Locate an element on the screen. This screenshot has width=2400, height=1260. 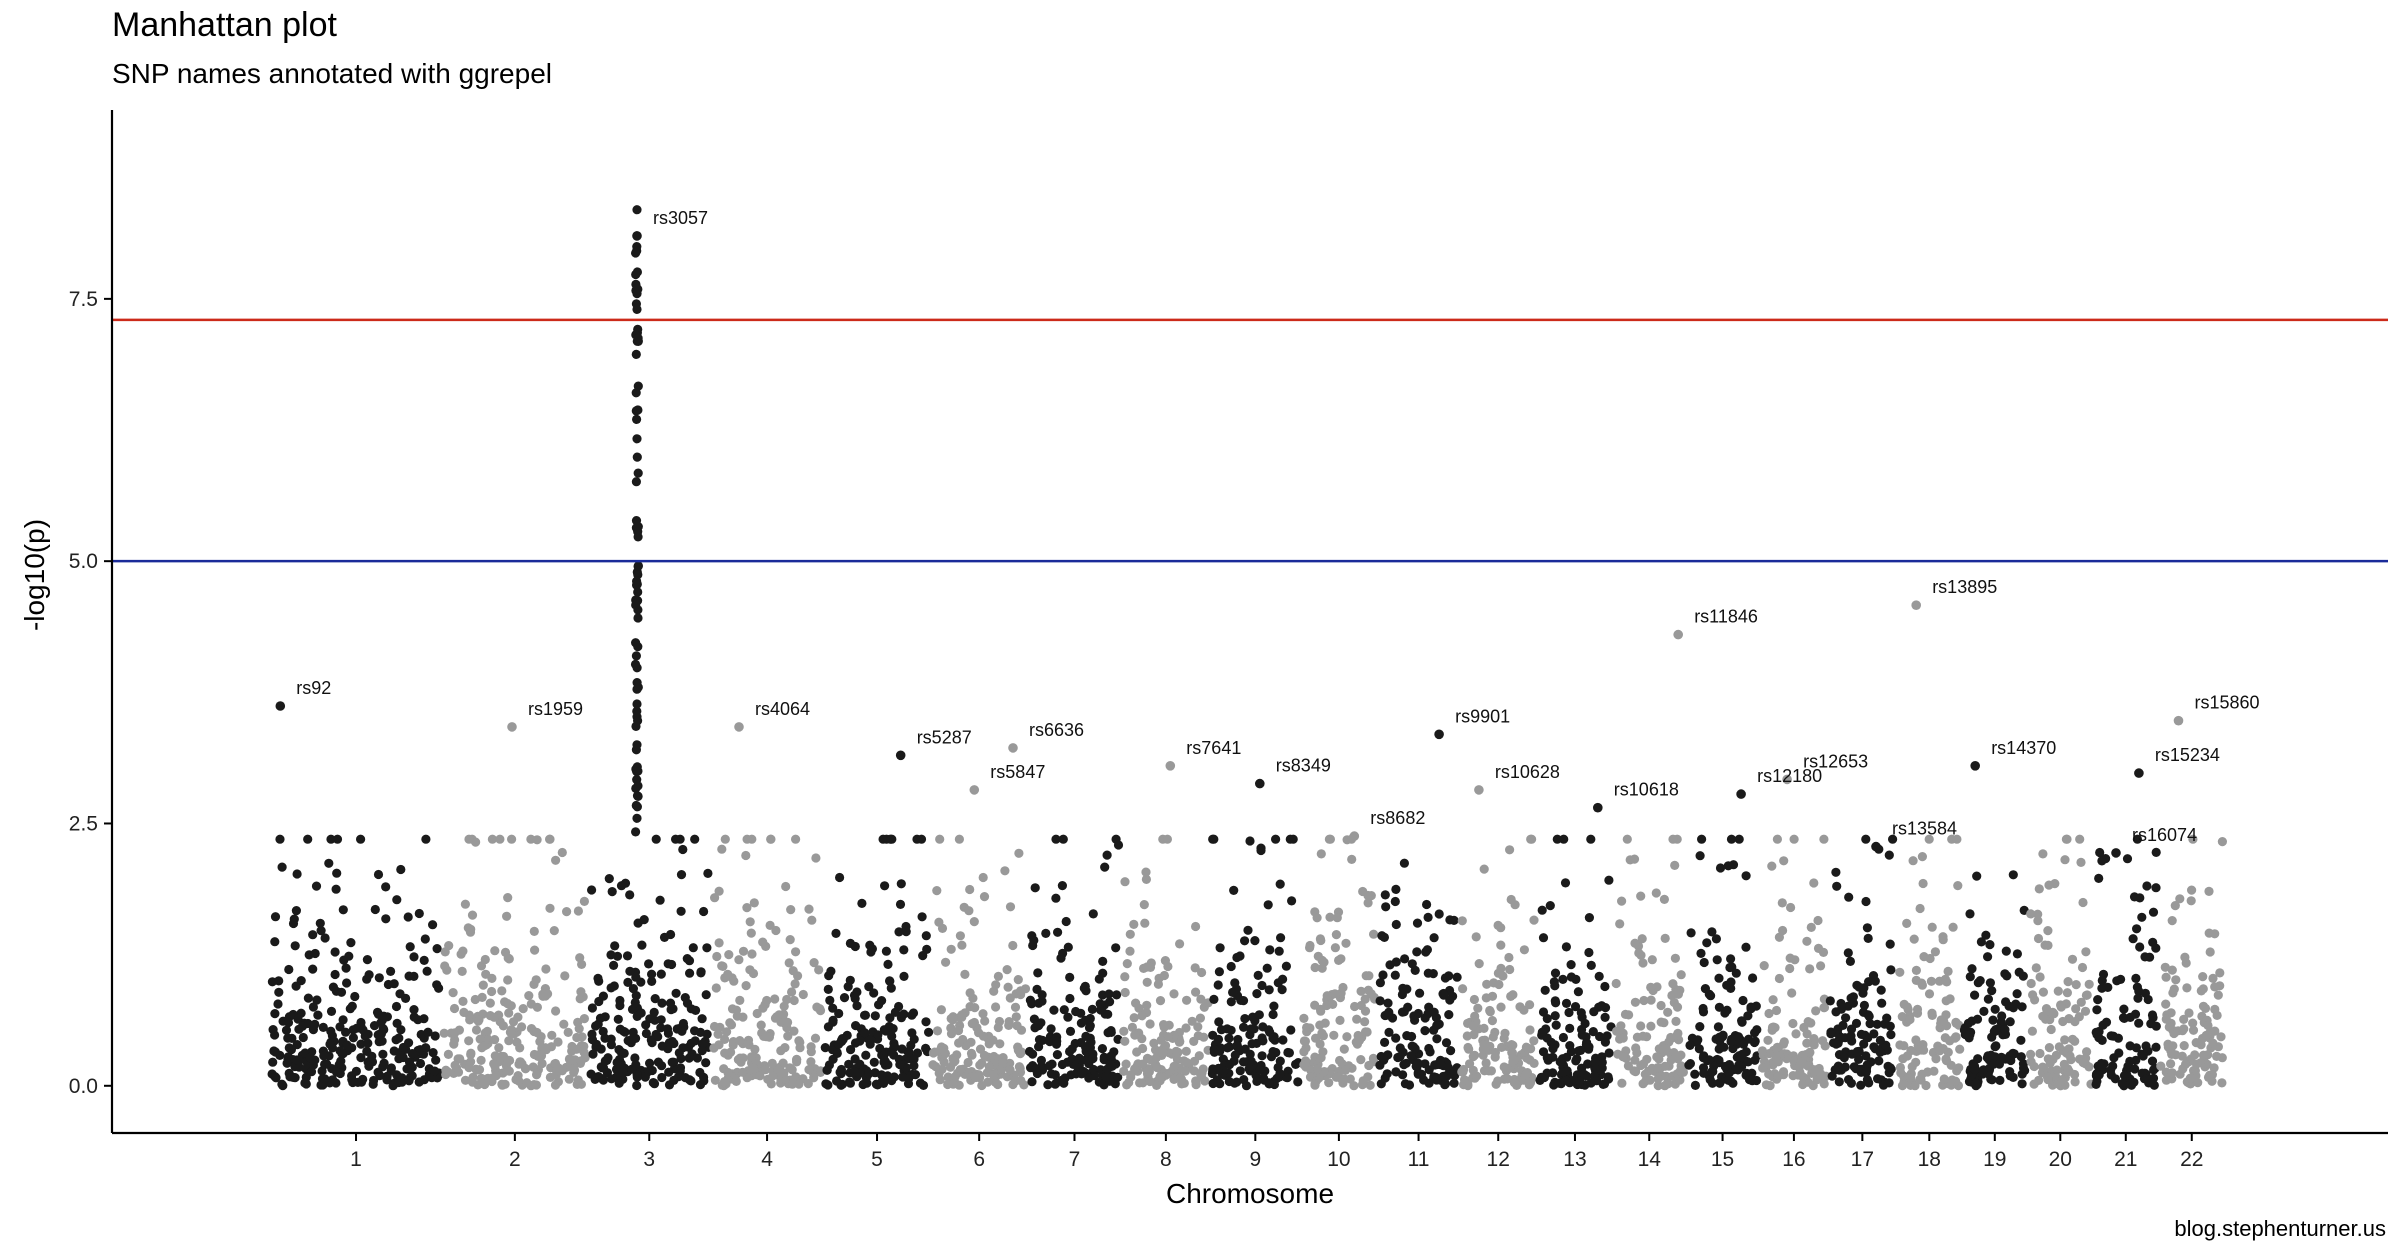
x-tick-label-chr-18: 18 is located at coordinates (1929, 1159).